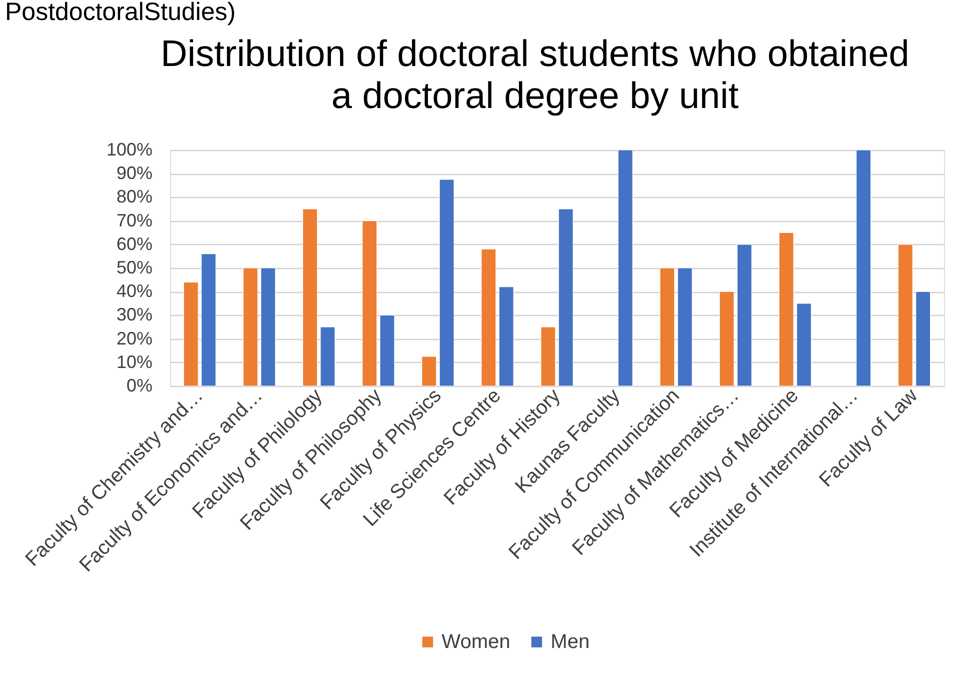 Image resolution: width=963 pixels, height=677 pixels. Describe the element at coordinates (535, 74) in the screenshot. I see `chart-title: Distribution of doctoral students who obtained a doctoral degree by unit` at that location.